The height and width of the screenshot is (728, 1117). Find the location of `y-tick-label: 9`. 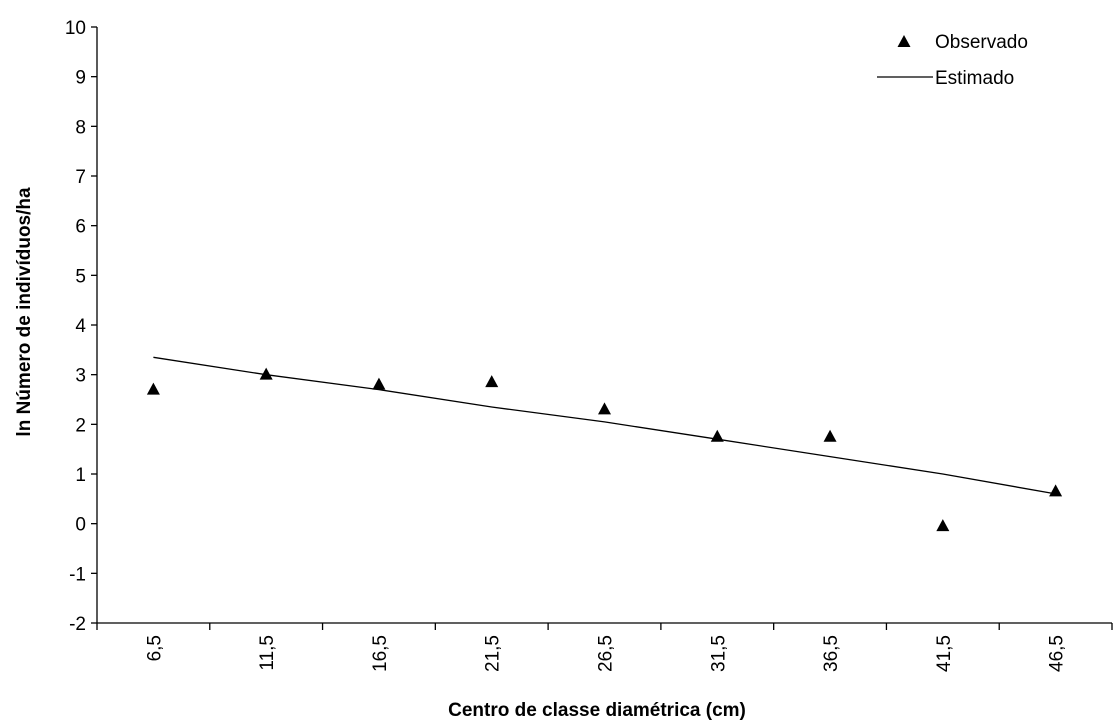

y-tick-label: 9 is located at coordinates (80, 78).